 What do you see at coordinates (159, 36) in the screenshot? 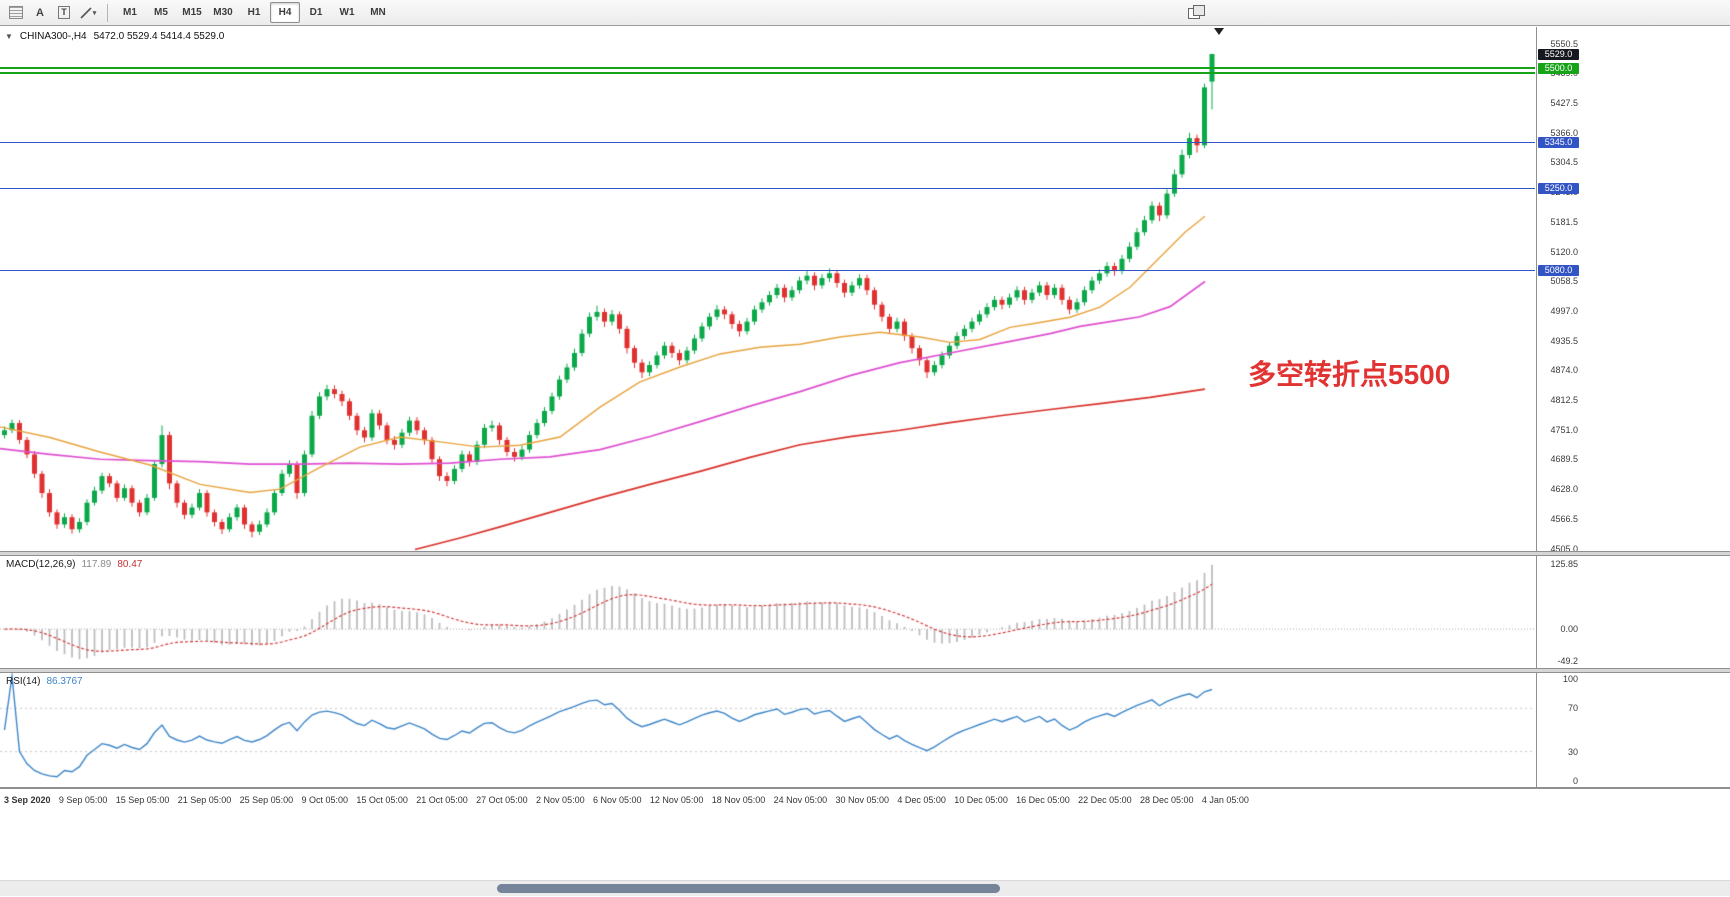
I see `chart-ohlc-values: 5472.0 5529.4 5414.4 5529.0` at bounding box center [159, 36].